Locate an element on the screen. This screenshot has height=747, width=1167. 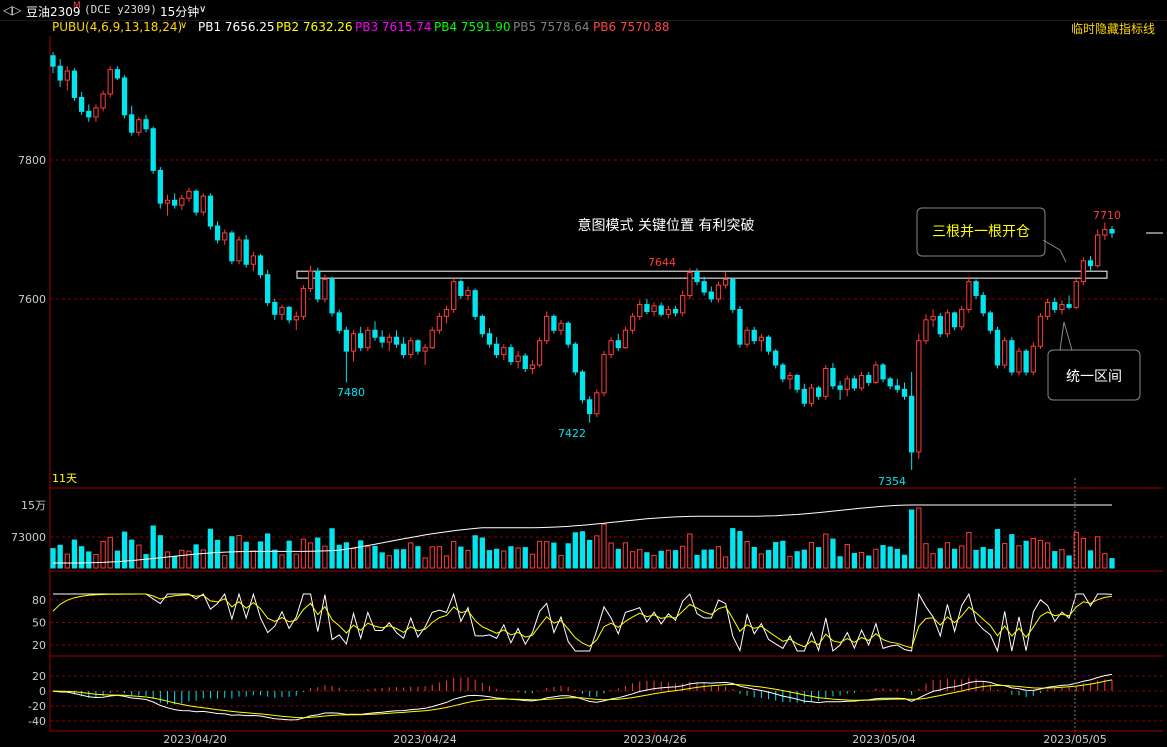
hide-indicator-button: 临时隐藏指标线 is located at coordinates (1112, 29).